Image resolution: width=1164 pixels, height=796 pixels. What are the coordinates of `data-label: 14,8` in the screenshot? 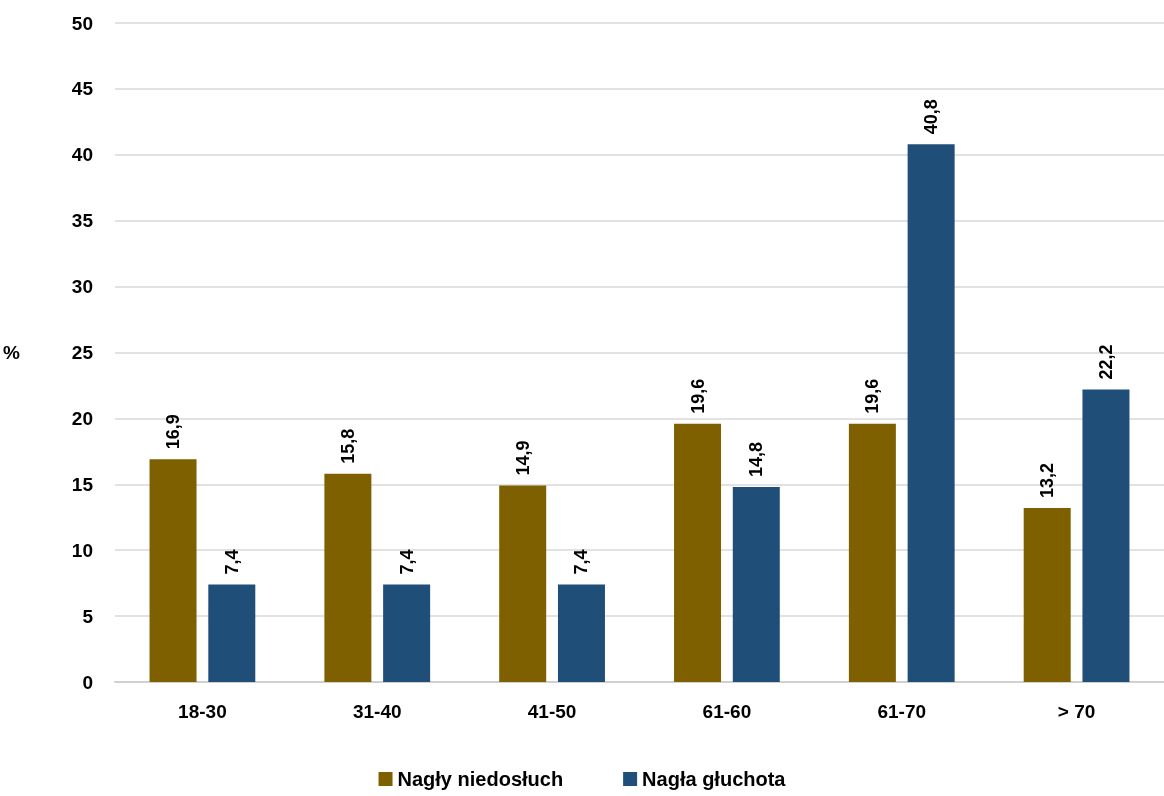 It's located at (756, 459).